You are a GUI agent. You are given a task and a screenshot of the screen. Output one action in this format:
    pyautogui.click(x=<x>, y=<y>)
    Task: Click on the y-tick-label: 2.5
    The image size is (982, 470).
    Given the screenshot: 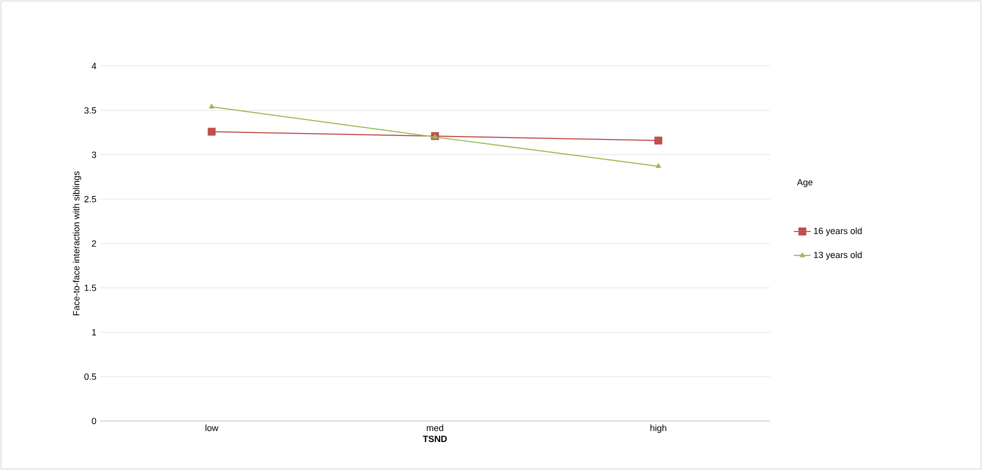 What is the action you would take?
    pyautogui.click(x=90, y=199)
    